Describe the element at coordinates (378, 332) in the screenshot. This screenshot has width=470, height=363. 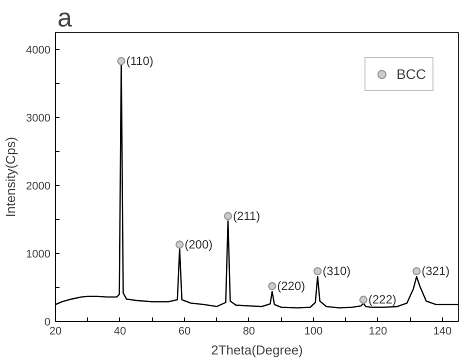
I see `x-tick-label: 120` at that location.